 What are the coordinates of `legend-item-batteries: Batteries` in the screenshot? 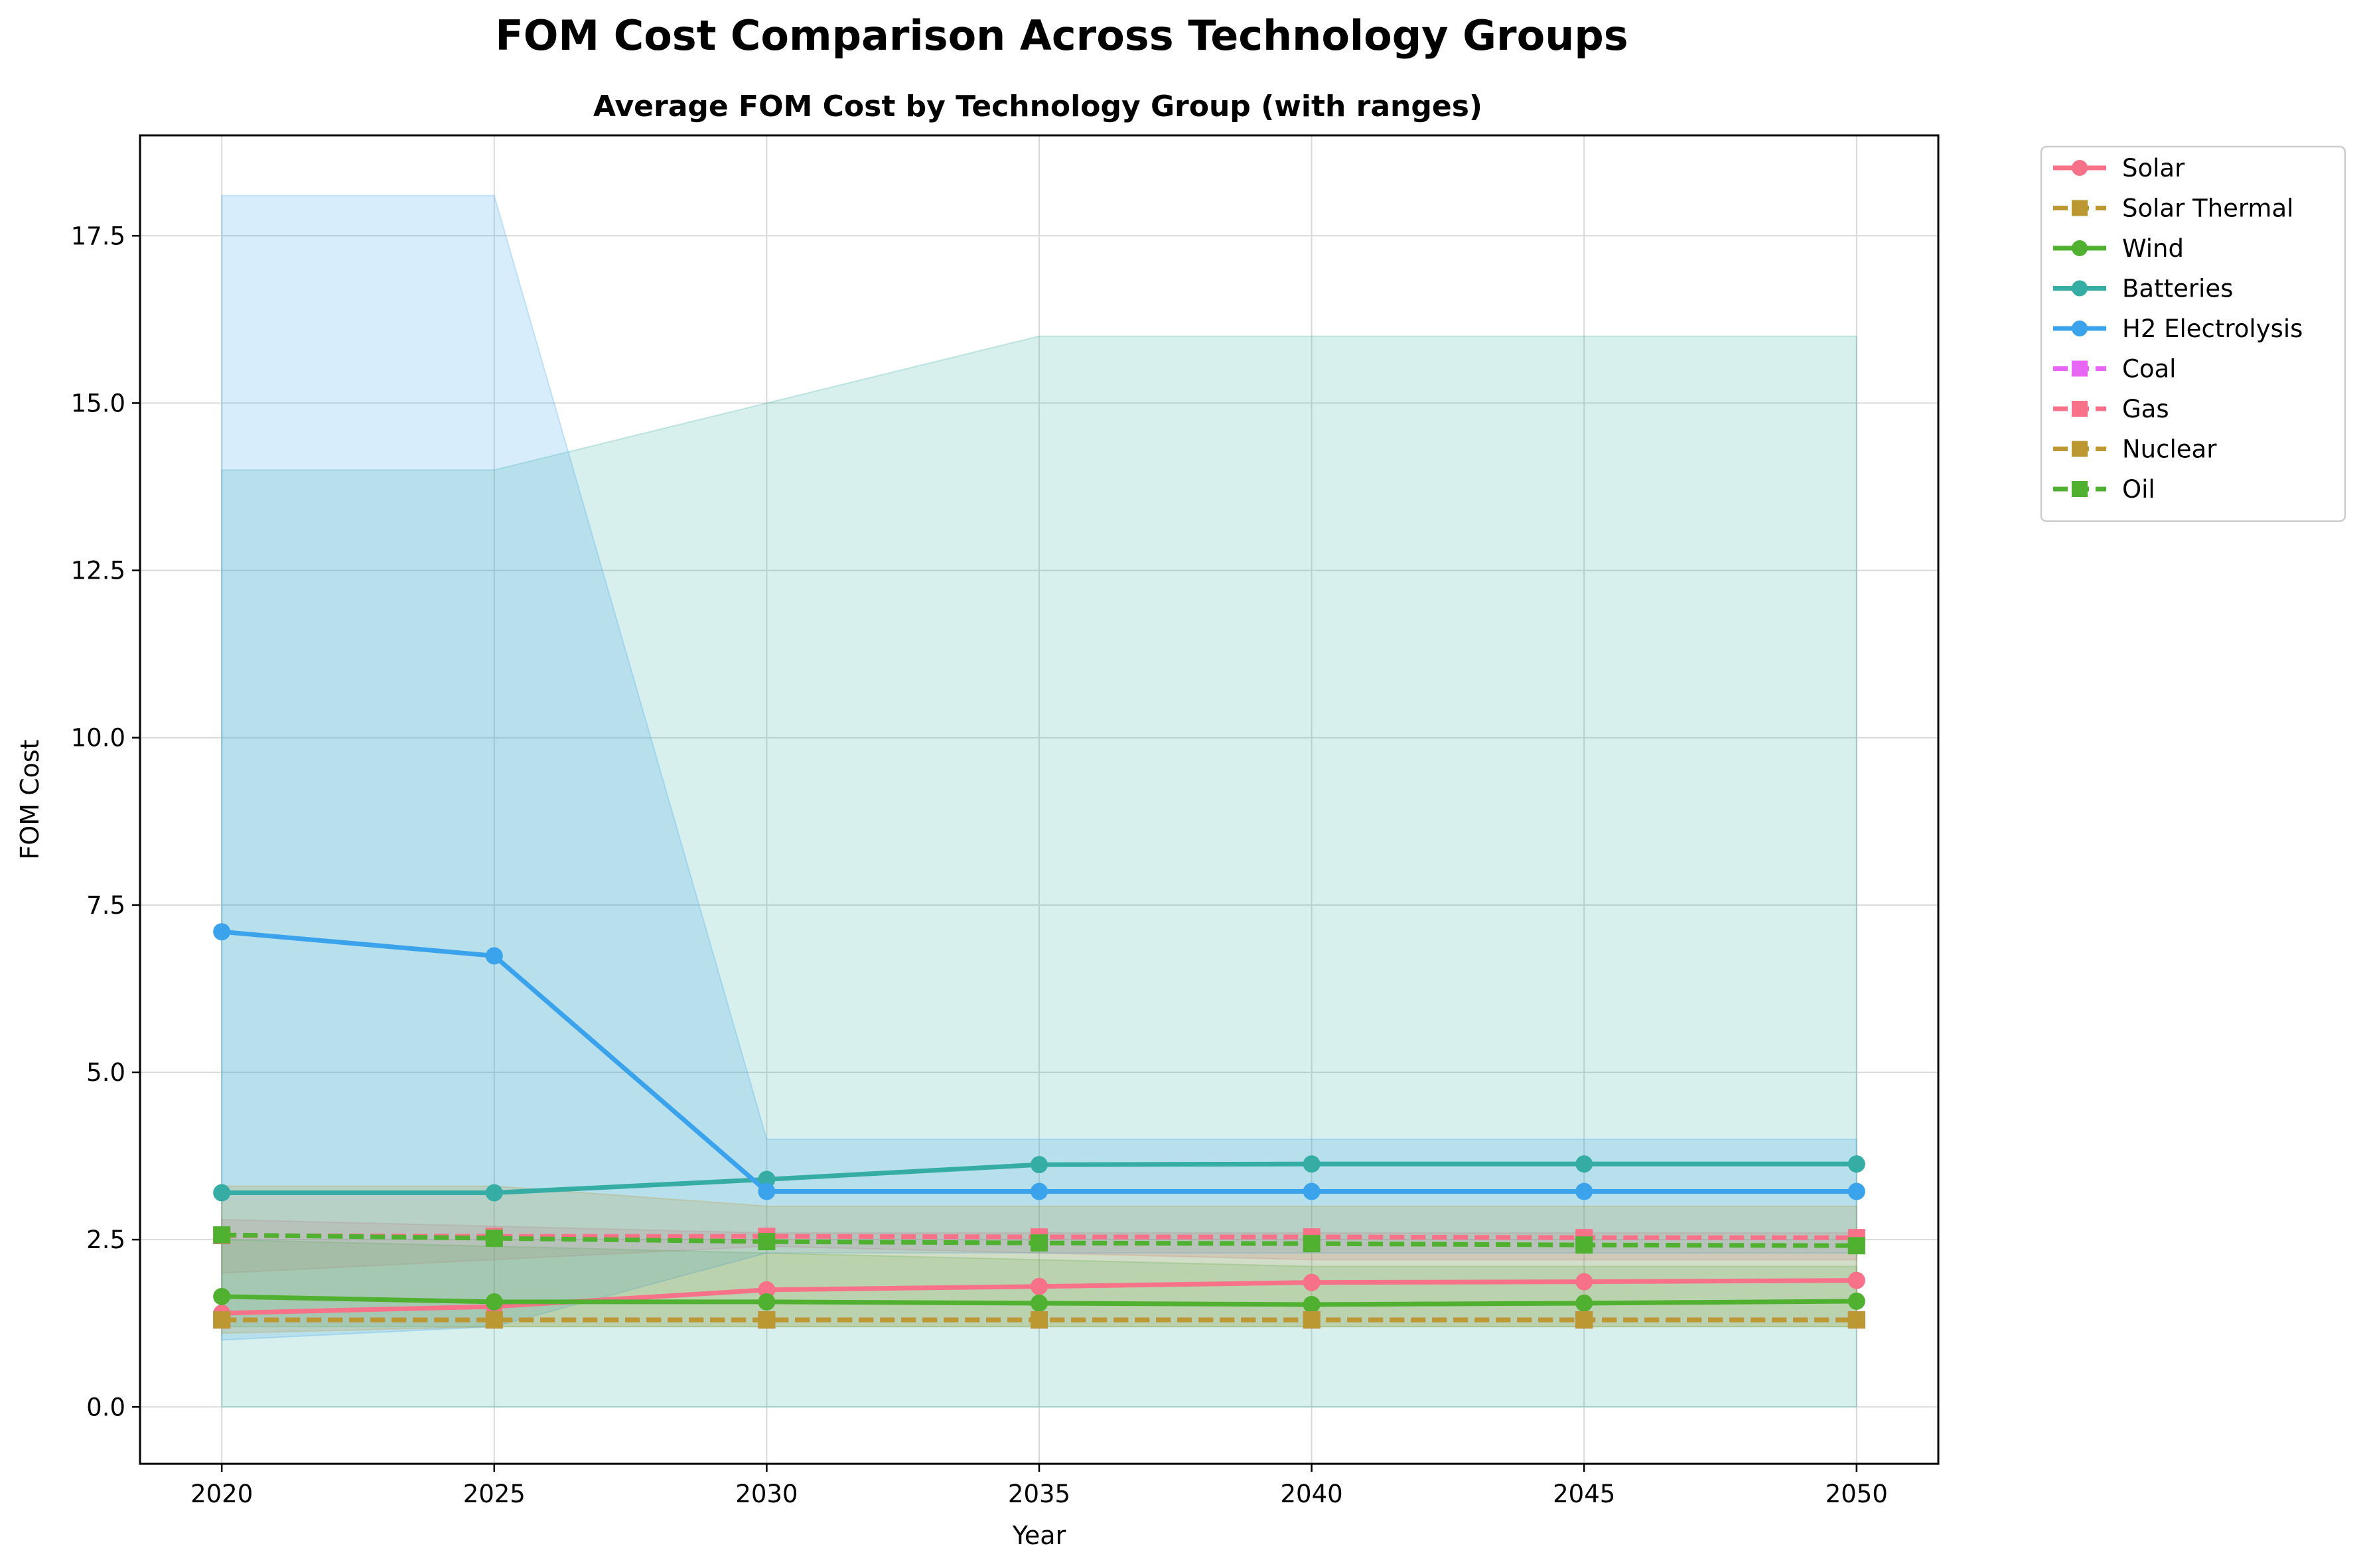 It's located at (2143, 289).